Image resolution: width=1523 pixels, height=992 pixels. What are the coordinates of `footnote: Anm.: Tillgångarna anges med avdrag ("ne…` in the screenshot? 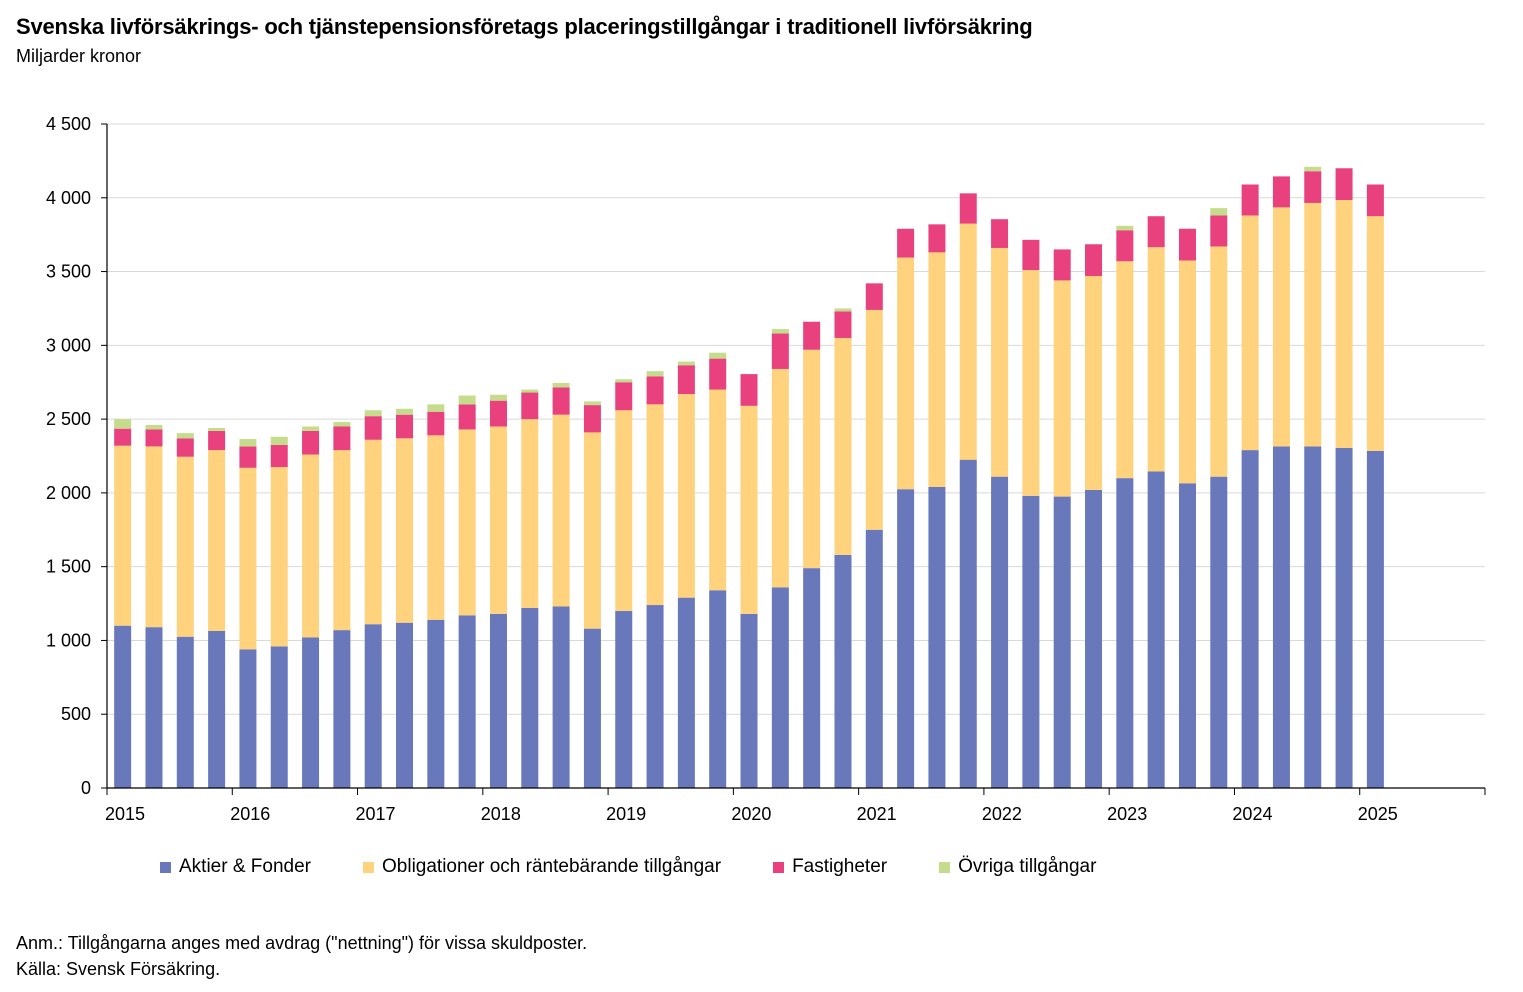 It's located at (301, 956).